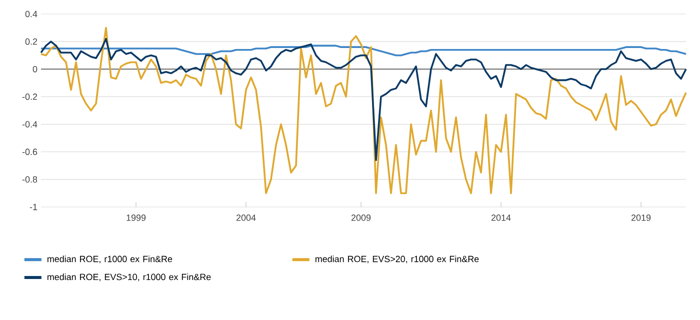 Image resolution: width=700 pixels, height=320 pixels. What do you see at coordinates (136, 217) in the screenshot?
I see `x-tick-label: 1999` at bounding box center [136, 217].